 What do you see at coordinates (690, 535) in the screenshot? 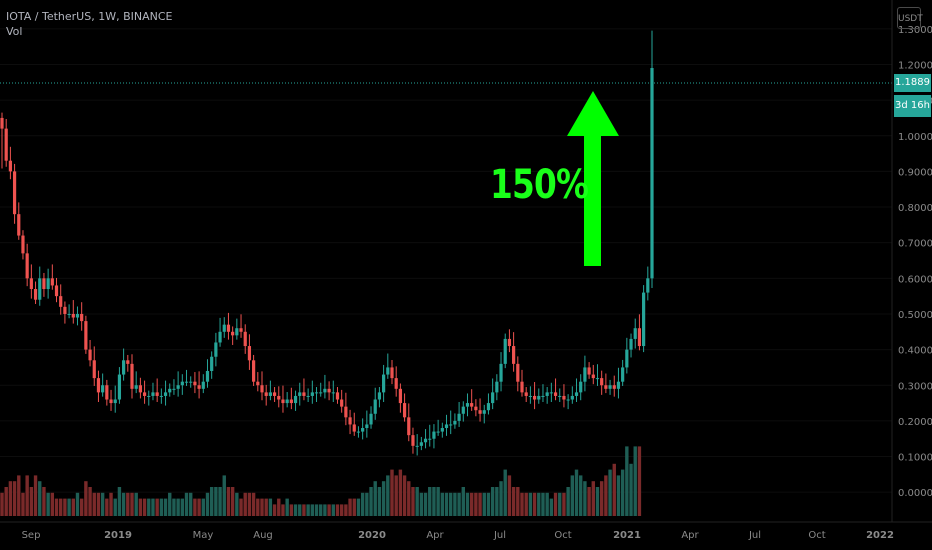
I see `time-tick-label: Apr` at bounding box center [690, 535].